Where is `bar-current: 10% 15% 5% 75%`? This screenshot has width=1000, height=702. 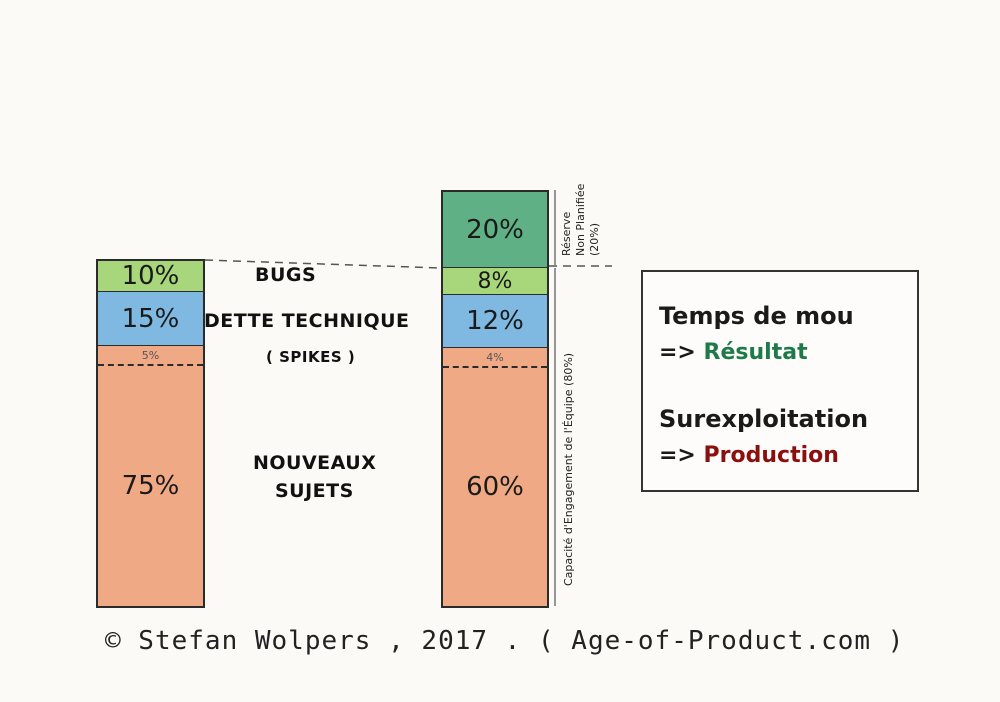 bar-current: 10% 15% 5% 75% is located at coordinates (150, 433).